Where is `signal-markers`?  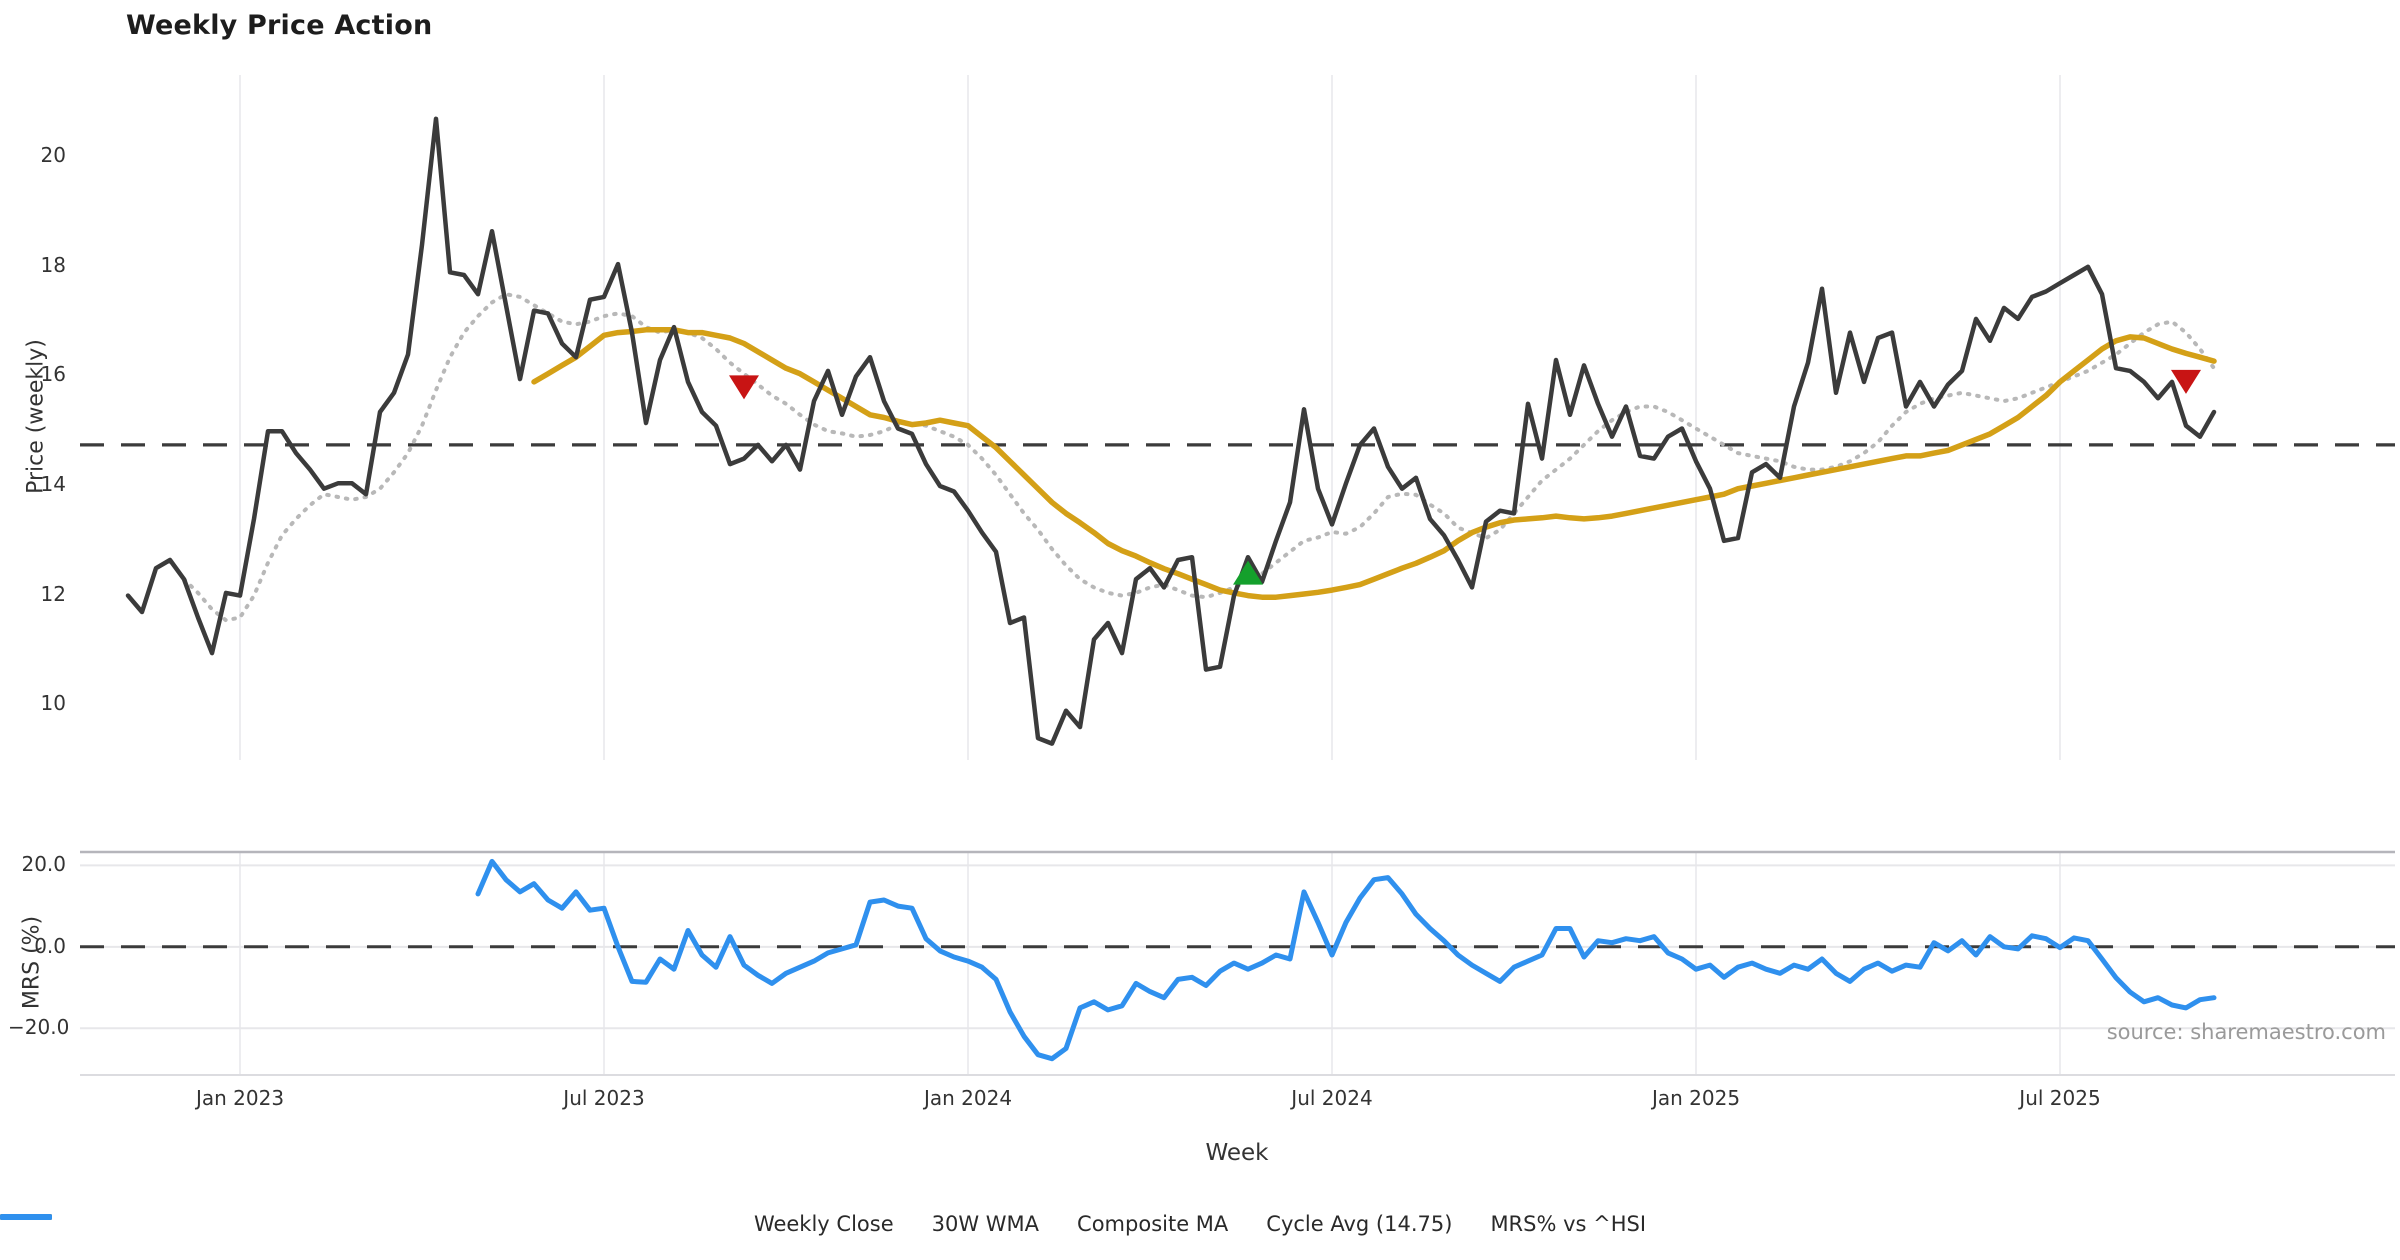 signal-markers is located at coordinates (1465, 477).